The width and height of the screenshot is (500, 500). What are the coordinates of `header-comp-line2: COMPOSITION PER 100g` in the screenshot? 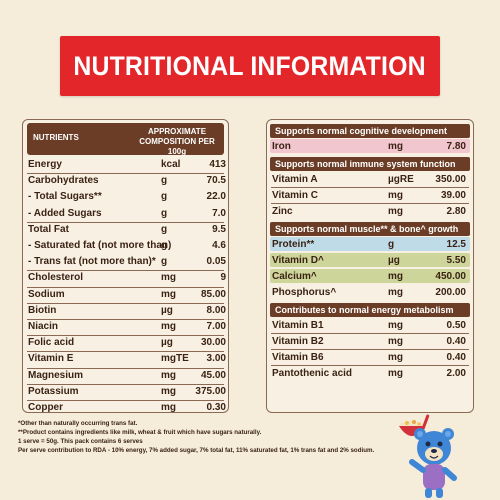 It's located at (177, 146).